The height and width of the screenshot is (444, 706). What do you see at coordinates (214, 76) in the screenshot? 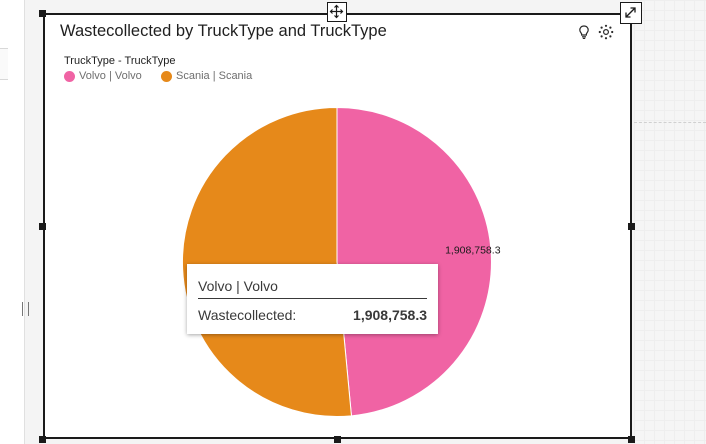
I see `legend-item-label: Scania | Scania` at bounding box center [214, 76].